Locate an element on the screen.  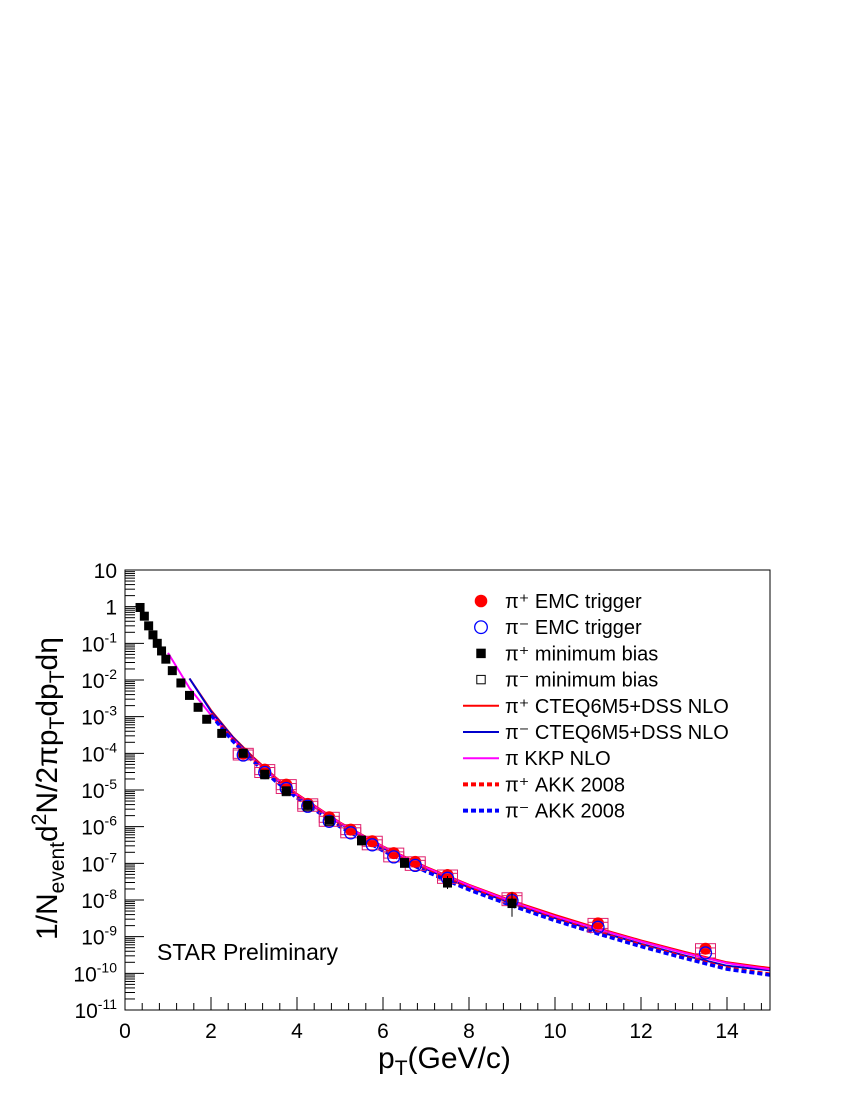
y-tick-label: 10⁻² is located at coordinates (99, 679).